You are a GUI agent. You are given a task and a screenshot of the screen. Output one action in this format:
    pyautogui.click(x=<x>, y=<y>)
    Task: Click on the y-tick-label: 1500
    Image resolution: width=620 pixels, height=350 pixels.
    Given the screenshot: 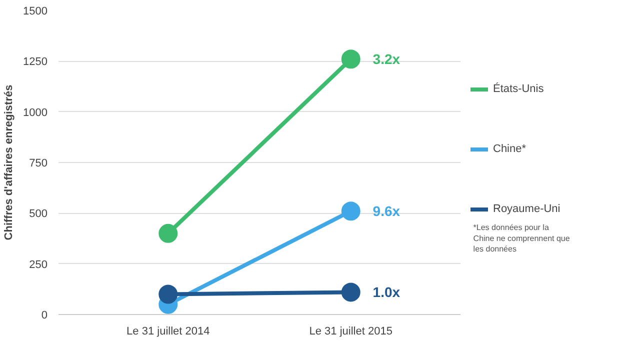 What is the action you would take?
    pyautogui.click(x=35, y=12)
    